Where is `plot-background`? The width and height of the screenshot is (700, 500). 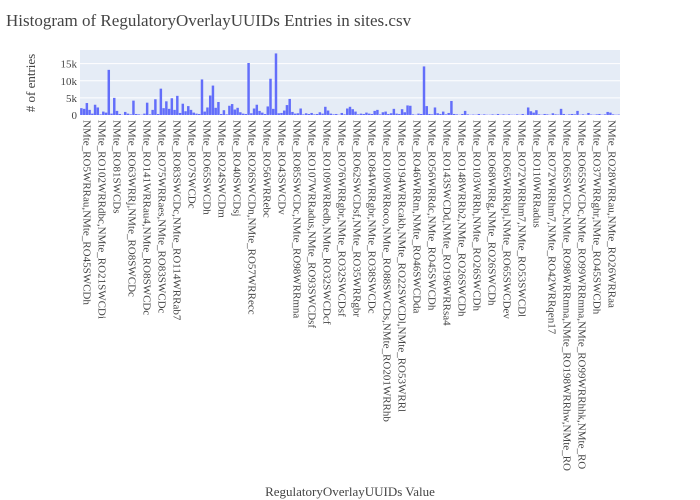 plot-background is located at coordinates (350, 82).